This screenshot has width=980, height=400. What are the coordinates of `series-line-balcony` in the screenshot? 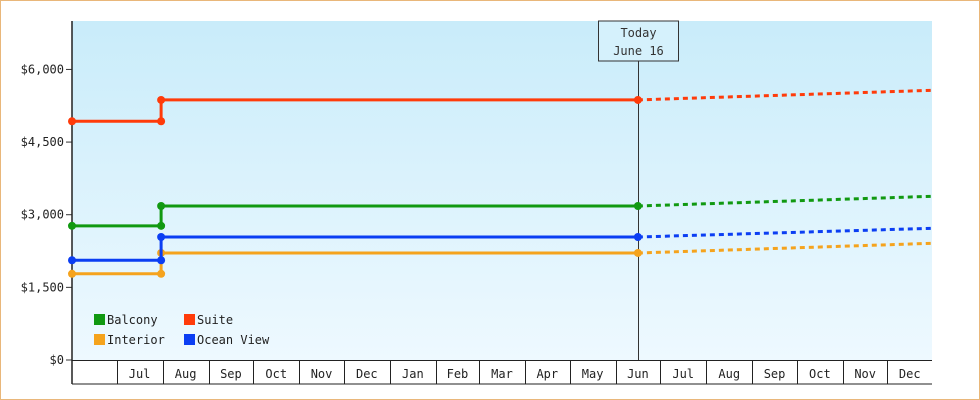 It's located at (355, 216).